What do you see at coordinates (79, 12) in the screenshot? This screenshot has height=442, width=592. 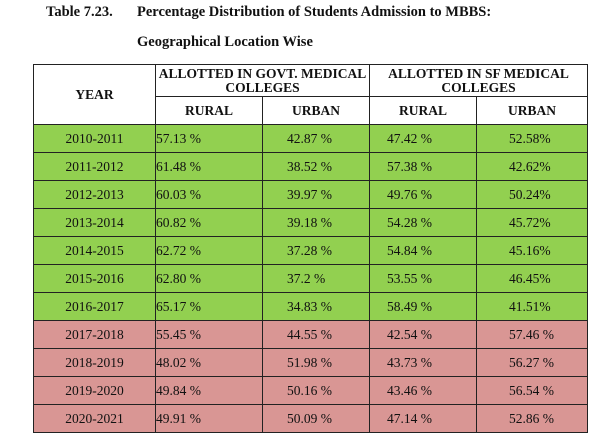 I see `table-number: Table 7.23.` at bounding box center [79, 12].